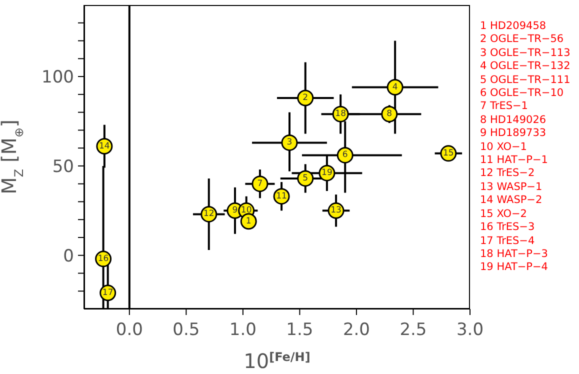 The image size is (579, 374). What do you see at coordinates (327, 173) in the screenshot?
I see `series-label: 19` at bounding box center [327, 173].